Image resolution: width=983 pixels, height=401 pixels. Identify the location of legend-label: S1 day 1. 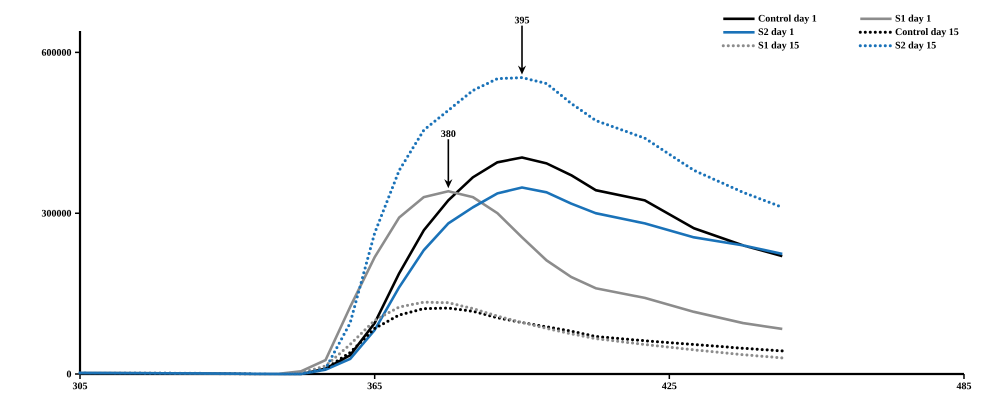
(913, 19).